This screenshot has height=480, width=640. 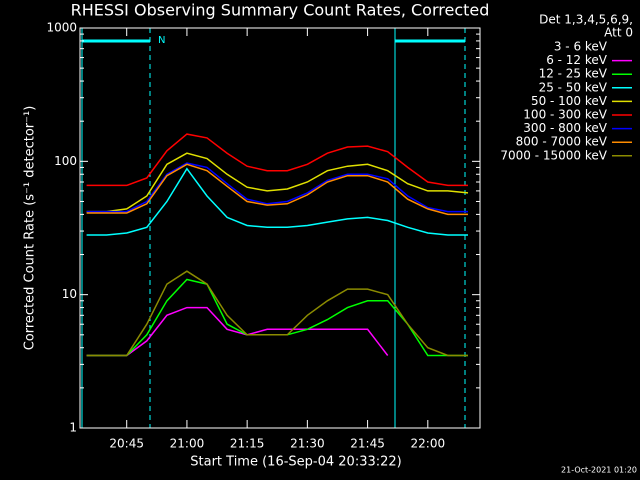 I want to click on legend-label: 6 - 12 keV, so click(x=577, y=60).